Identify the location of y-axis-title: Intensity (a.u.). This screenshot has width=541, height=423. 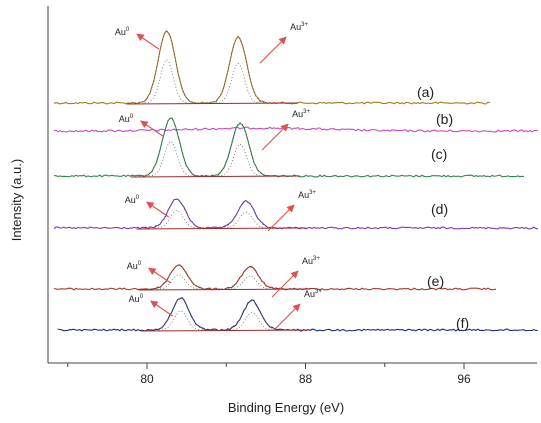
(16, 200).